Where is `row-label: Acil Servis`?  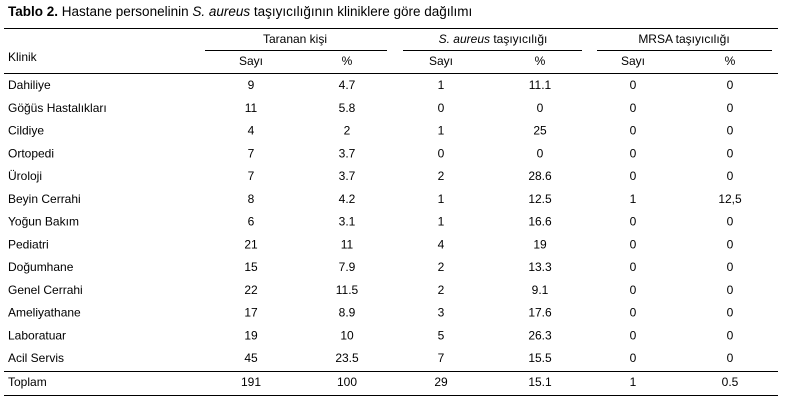 row-label: Acil Servis is located at coordinates (36, 358).